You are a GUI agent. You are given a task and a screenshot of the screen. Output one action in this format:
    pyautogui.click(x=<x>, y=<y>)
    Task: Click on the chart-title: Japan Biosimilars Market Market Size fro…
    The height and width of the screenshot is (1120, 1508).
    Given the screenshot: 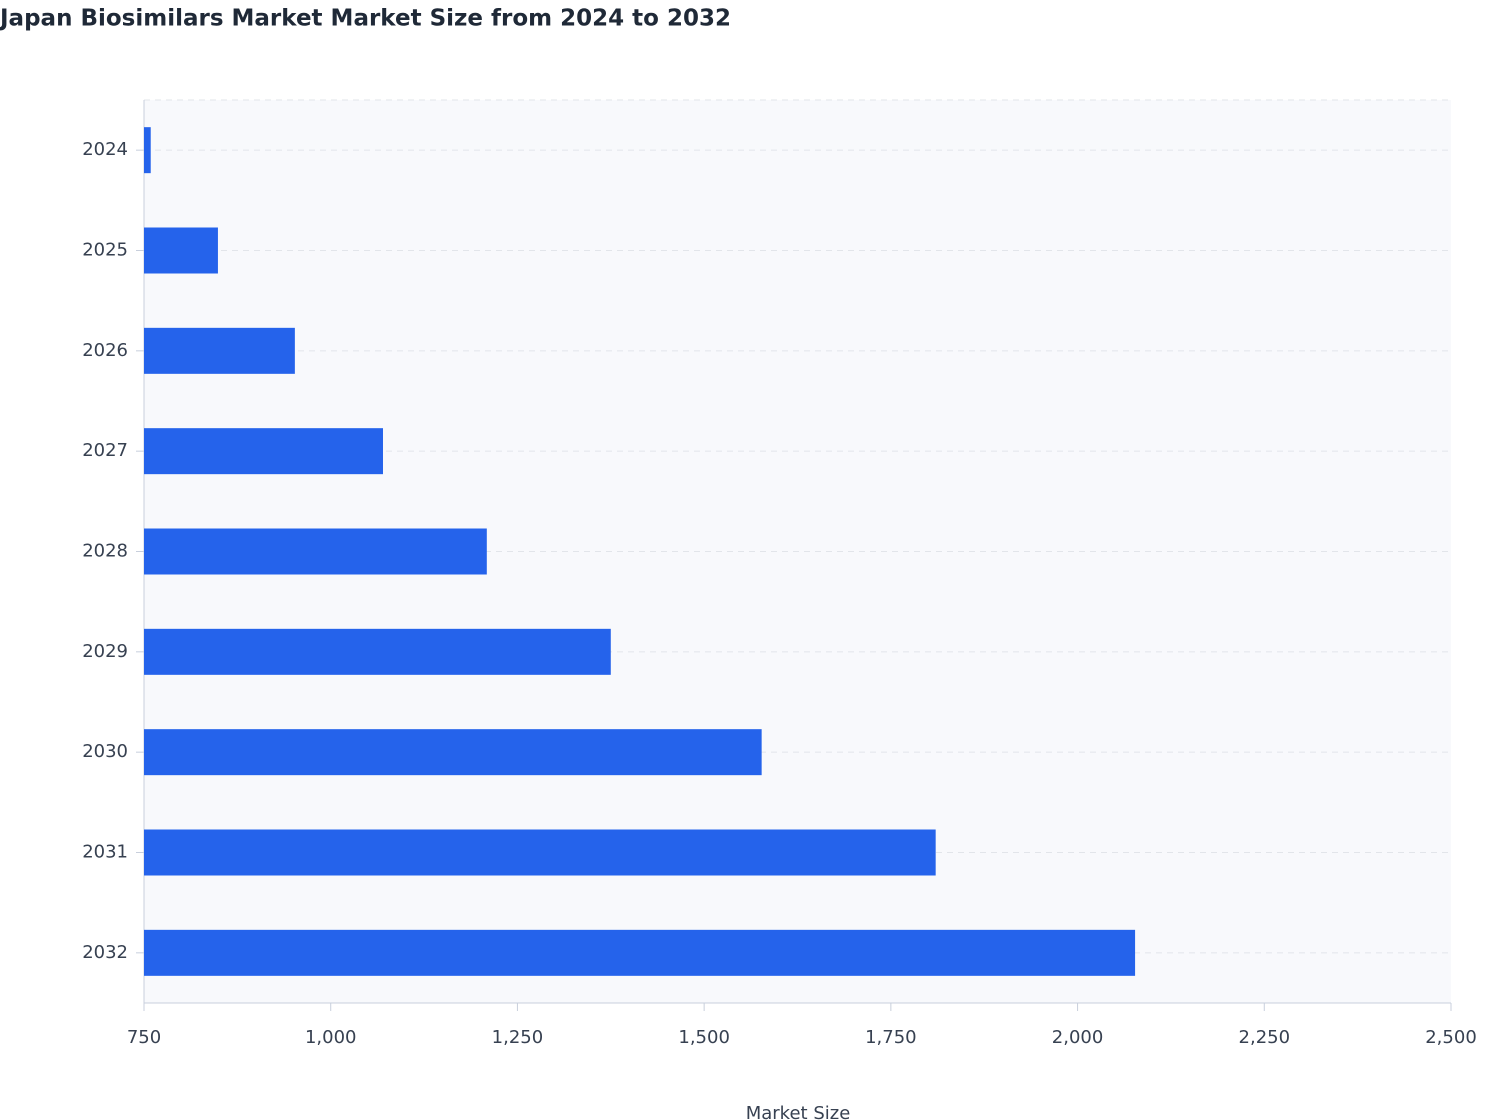 What is the action you would take?
    pyautogui.click(x=365, y=19)
    